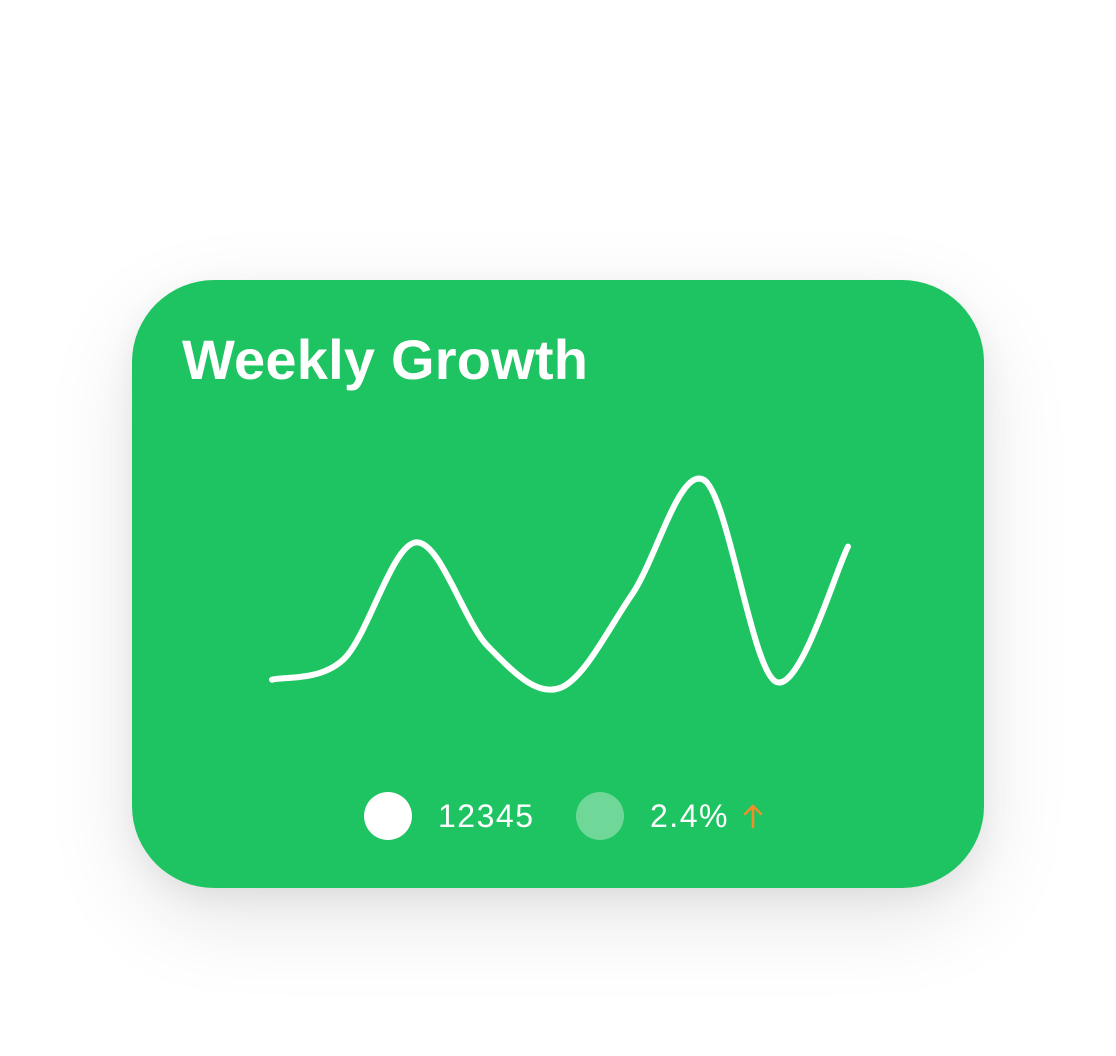  I want to click on chart-legend: 12345 2.4%, so click(558, 816).